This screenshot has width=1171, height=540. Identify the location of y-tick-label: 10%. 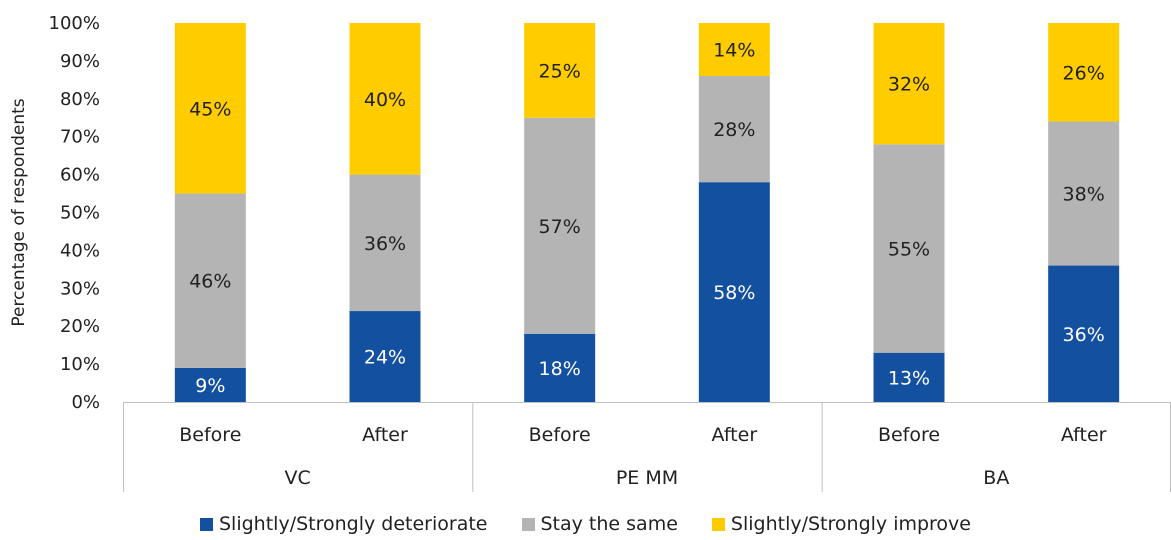
(80, 364).